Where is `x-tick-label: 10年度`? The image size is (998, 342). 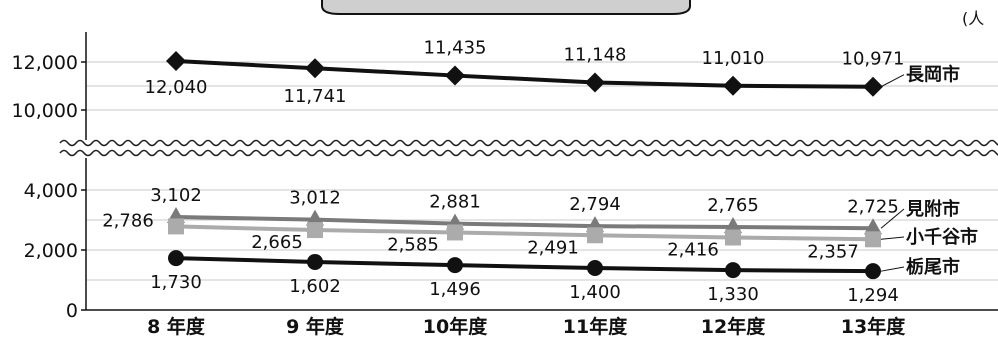
x-tick-label: 10年度 is located at coordinates (455, 326).